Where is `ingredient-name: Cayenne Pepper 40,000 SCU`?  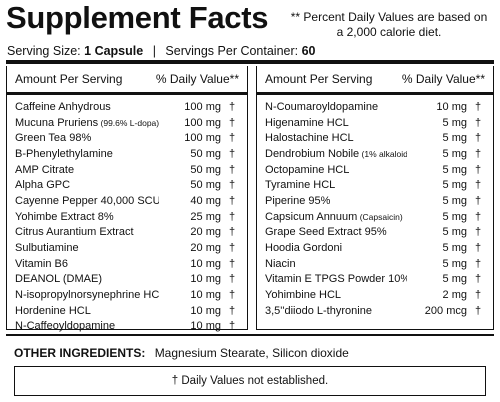
ingredient-name: Cayenne Pepper 40,000 SCU is located at coordinates (87, 200).